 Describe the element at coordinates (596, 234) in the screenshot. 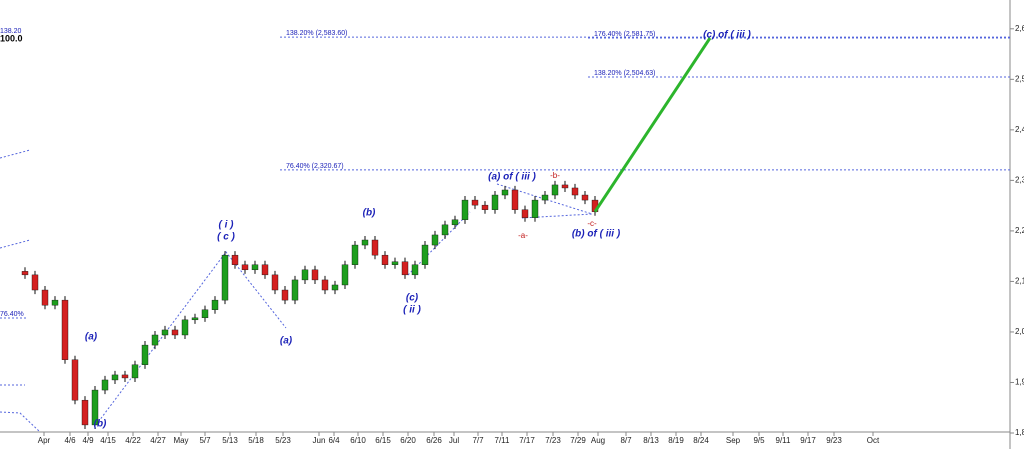

I see `wave-label: (b) of ( iii )` at that location.